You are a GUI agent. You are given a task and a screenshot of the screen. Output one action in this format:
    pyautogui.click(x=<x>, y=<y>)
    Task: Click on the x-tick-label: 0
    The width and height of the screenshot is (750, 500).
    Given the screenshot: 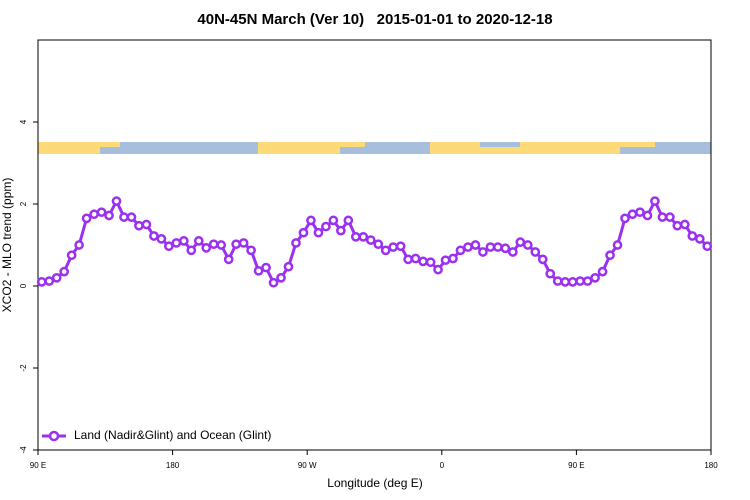 What is the action you would take?
    pyautogui.click(x=442, y=465)
    